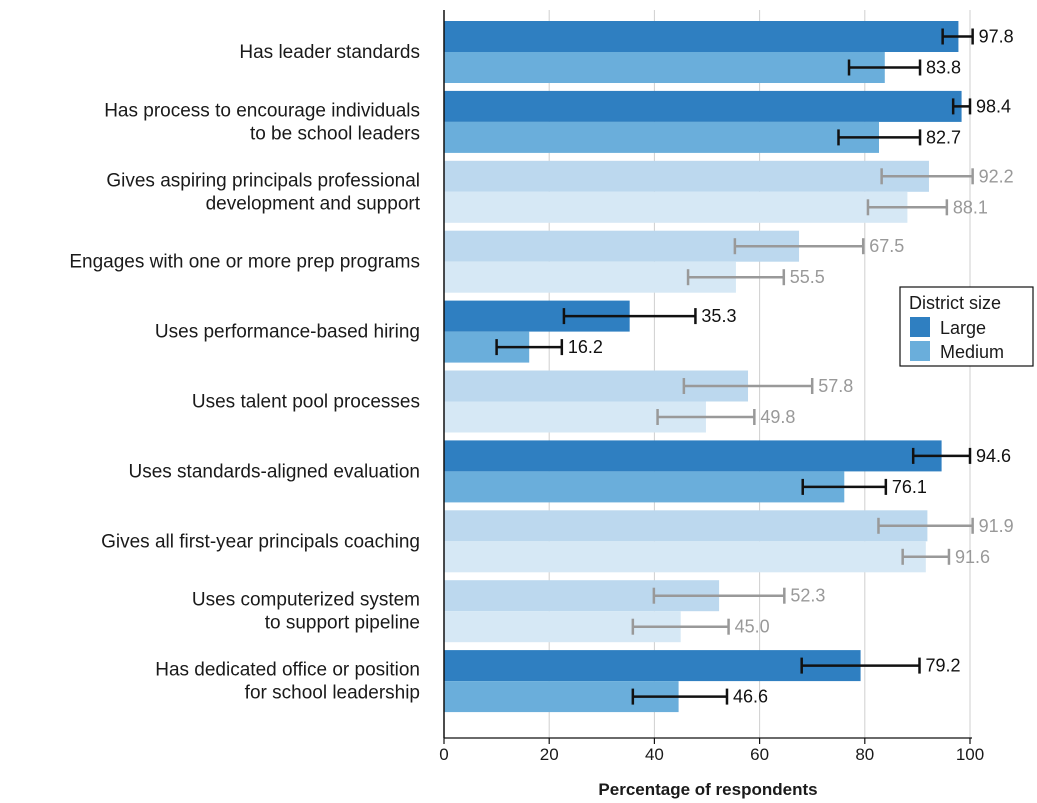 This screenshot has height=803, width=1037. I want to click on value-label-large-3: 67.5, so click(886, 246).